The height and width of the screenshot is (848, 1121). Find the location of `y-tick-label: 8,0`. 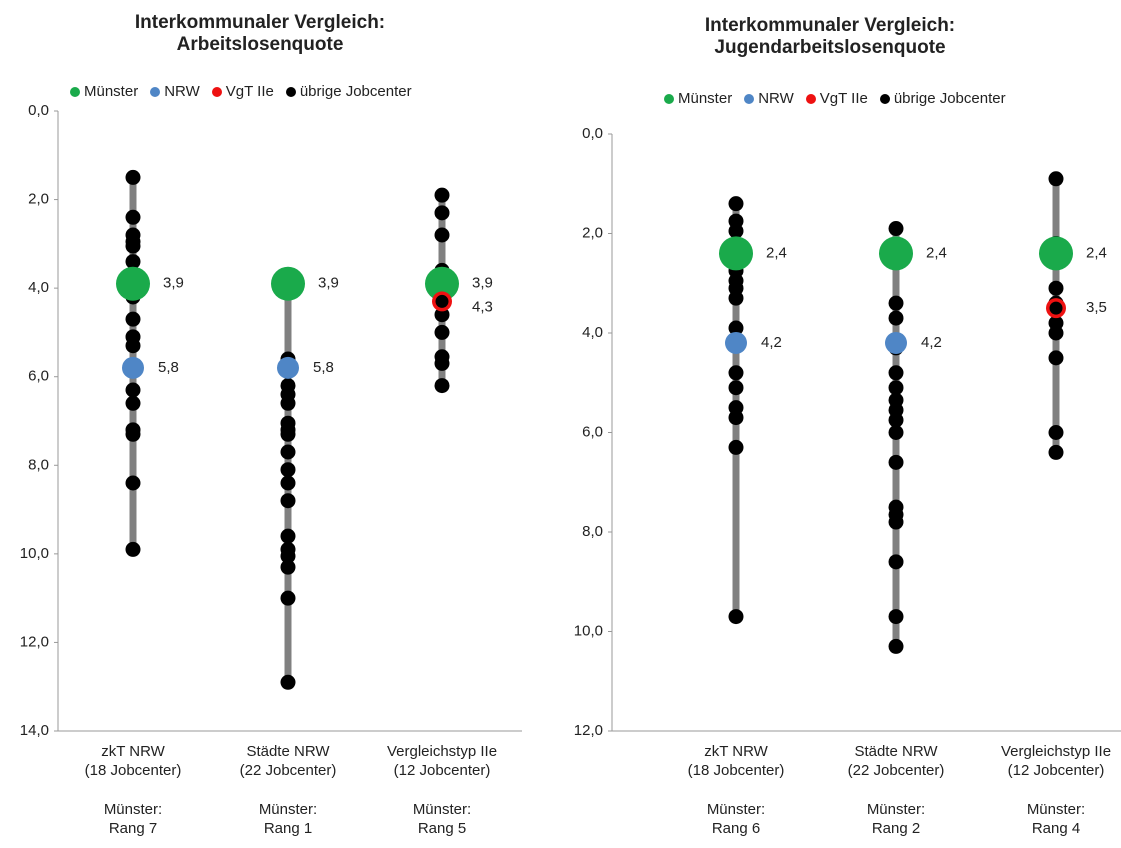

y-tick-label: 8,0 is located at coordinates (38, 464).